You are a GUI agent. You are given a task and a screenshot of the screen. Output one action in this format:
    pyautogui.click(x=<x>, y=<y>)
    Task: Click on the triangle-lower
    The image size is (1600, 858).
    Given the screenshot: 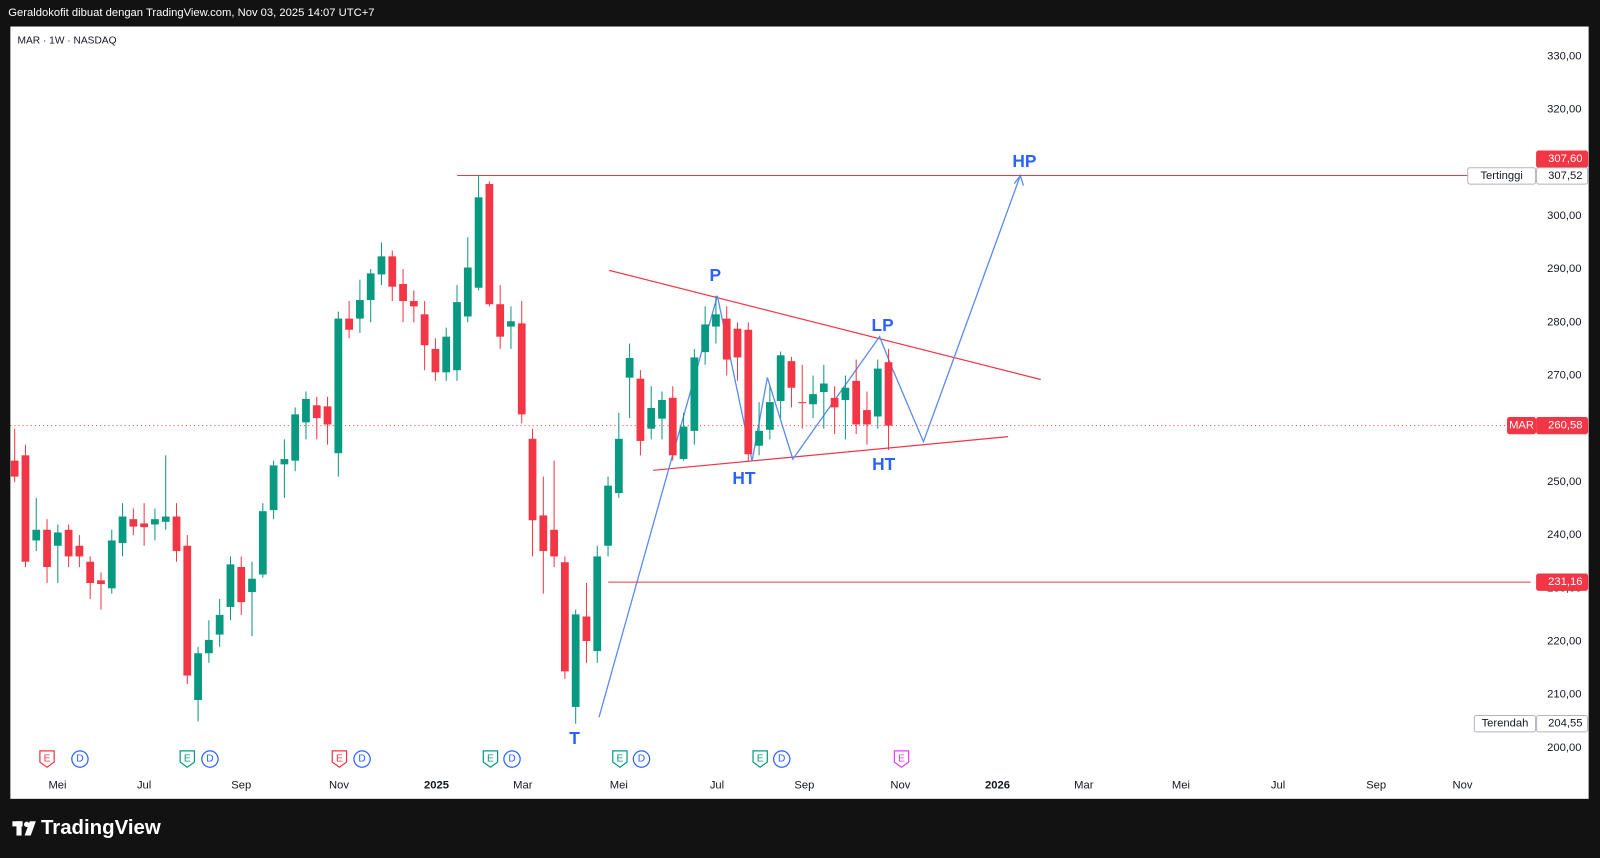 What is the action you would take?
    pyautogui.click(x=831, y=453)
    